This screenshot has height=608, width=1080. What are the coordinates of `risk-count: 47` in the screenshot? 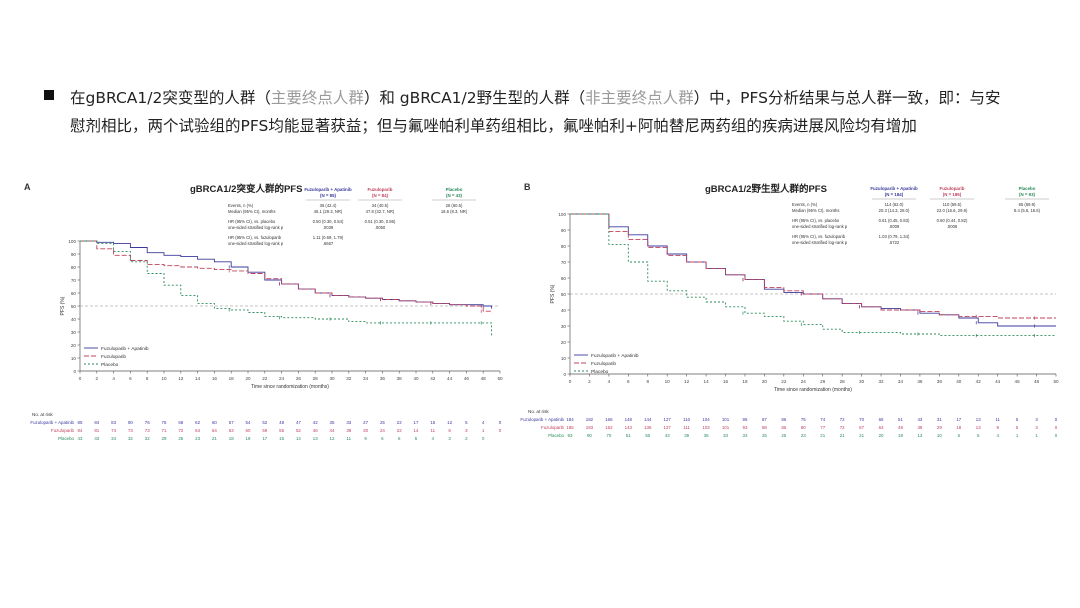 It's located at (298, 422).